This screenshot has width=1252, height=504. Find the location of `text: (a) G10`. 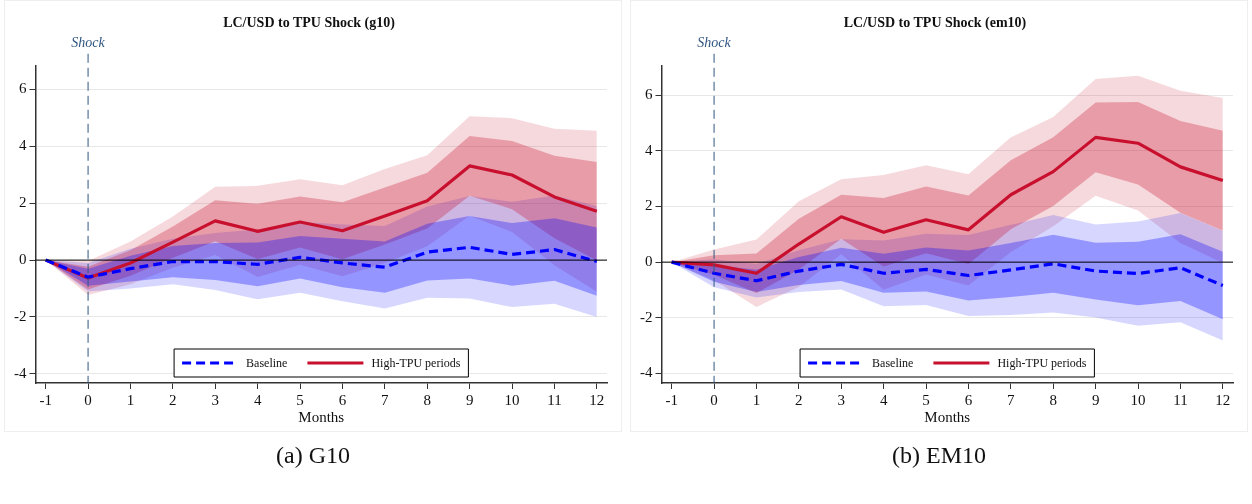

text: (a) G10 is located at coordinates (313, 455).